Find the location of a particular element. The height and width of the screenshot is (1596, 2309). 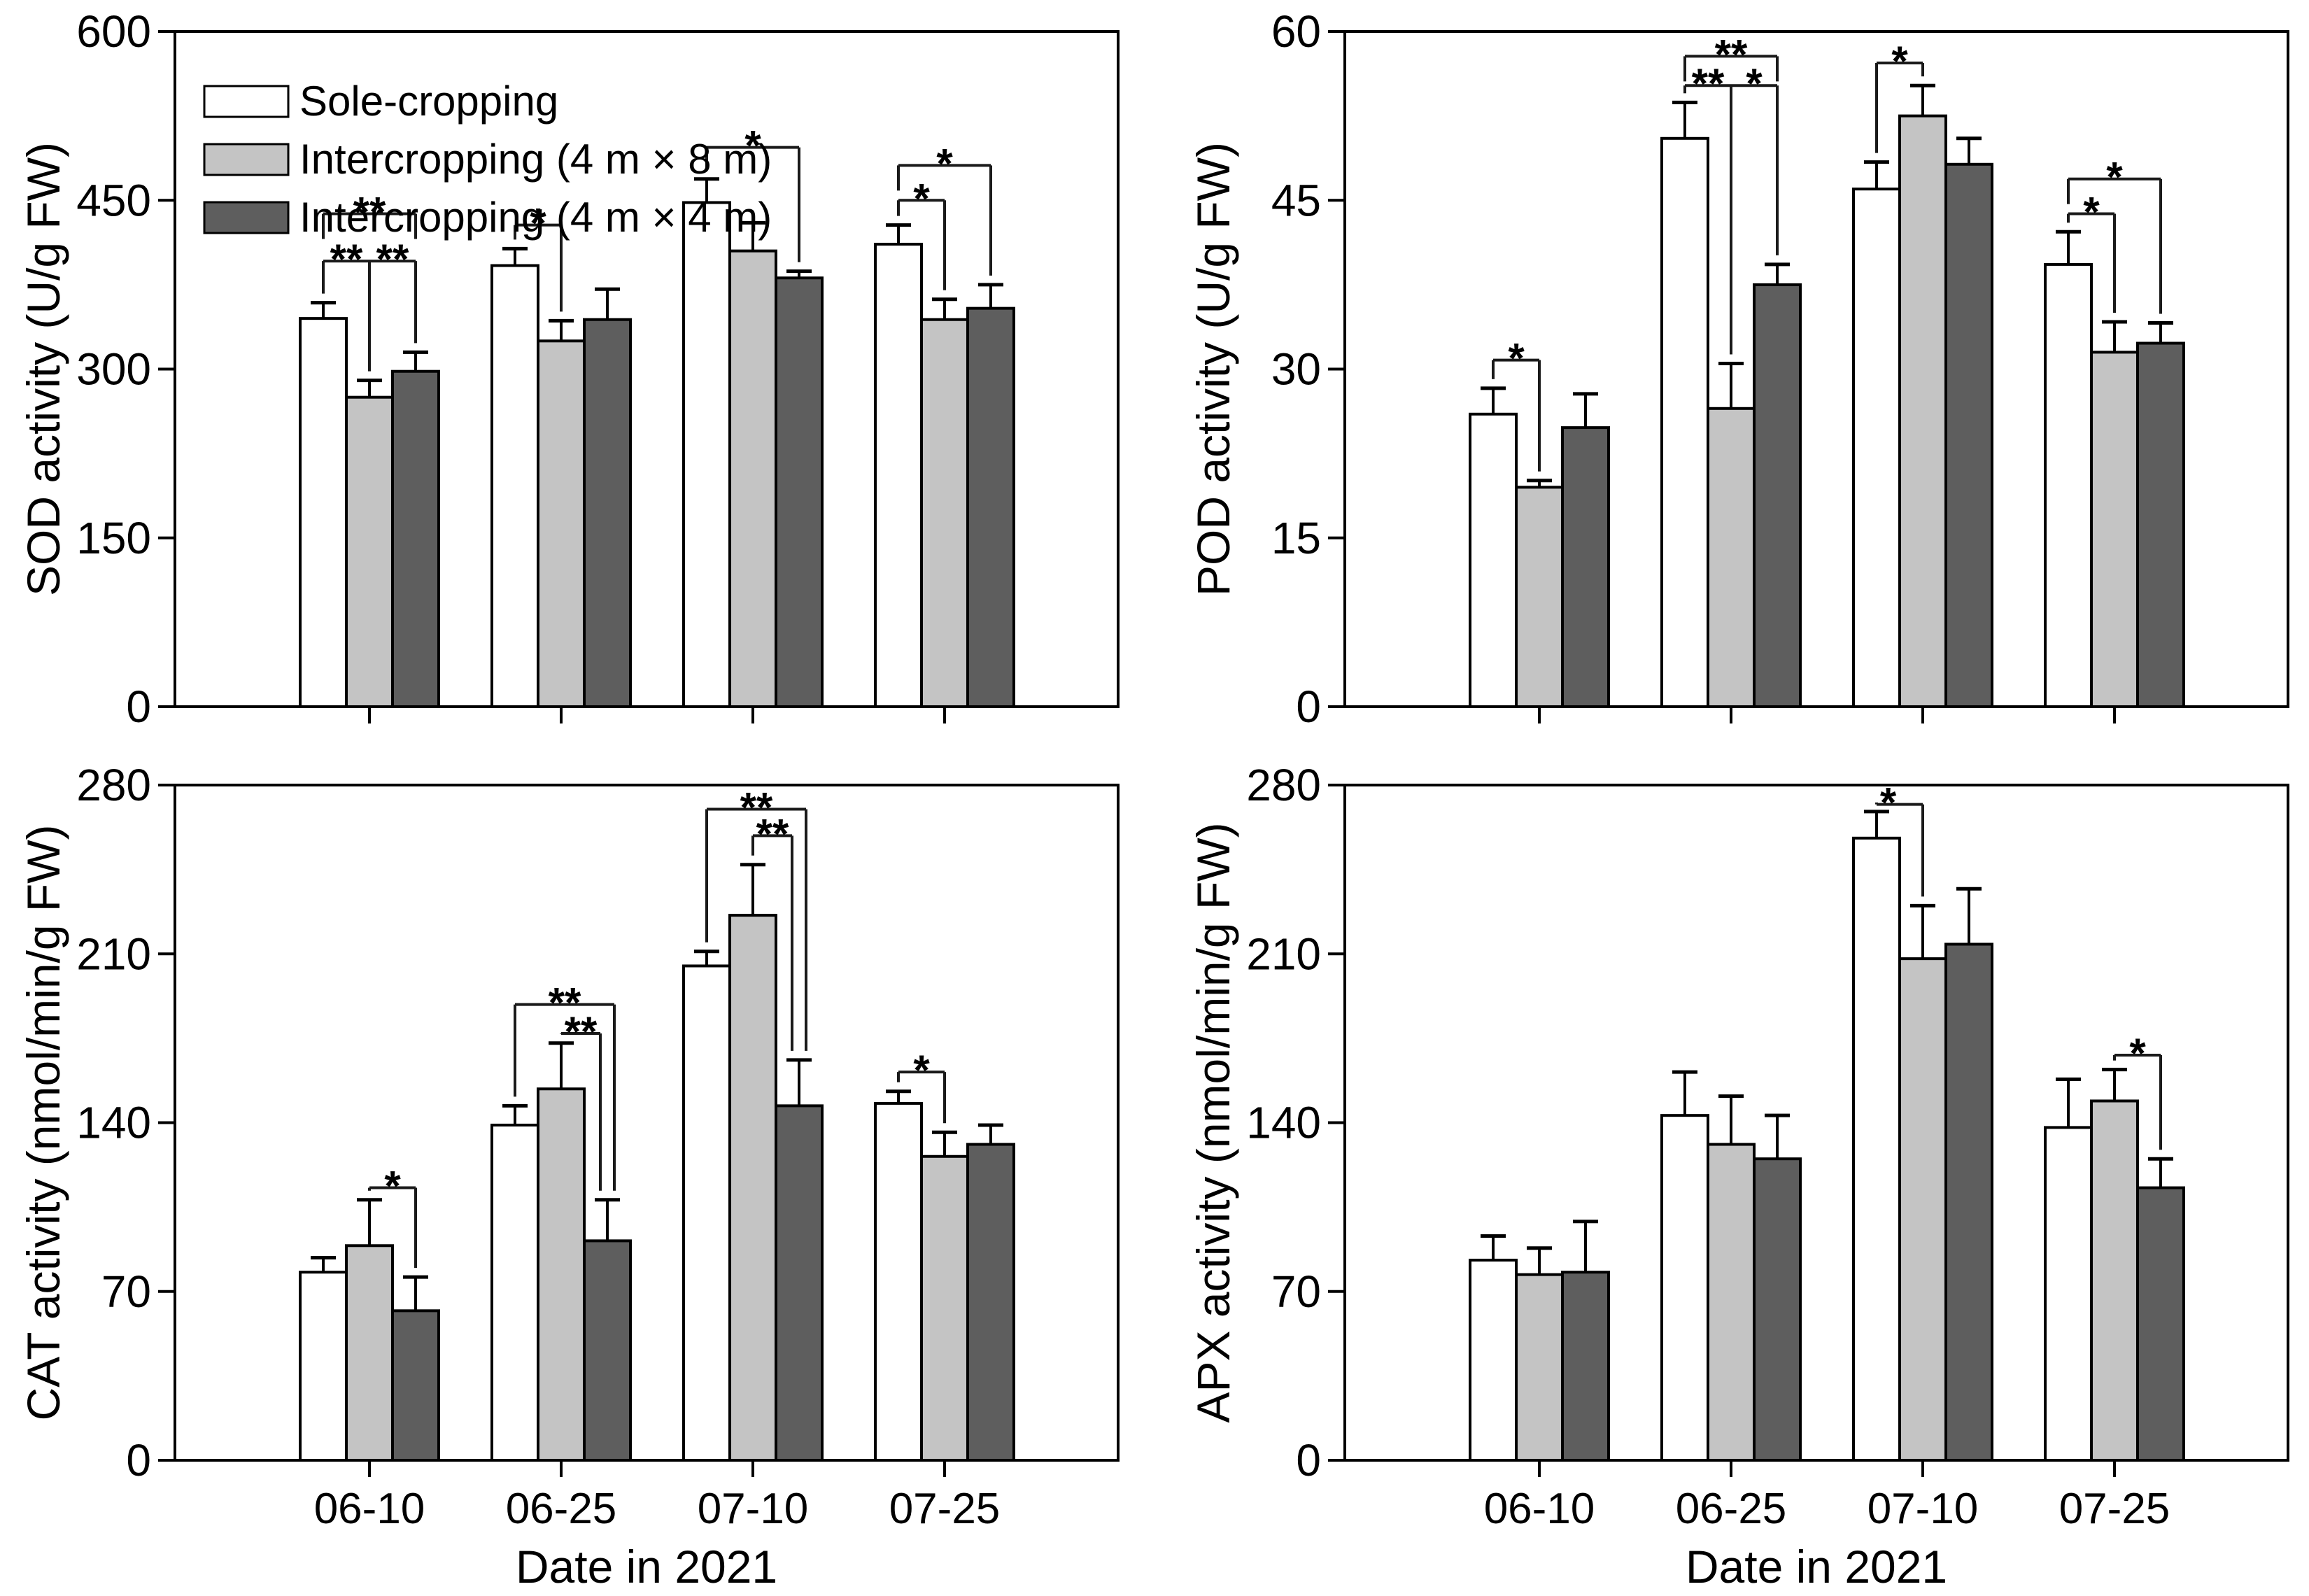

bar-cat-06-10-series2 is located at coordinates (370, 1353).